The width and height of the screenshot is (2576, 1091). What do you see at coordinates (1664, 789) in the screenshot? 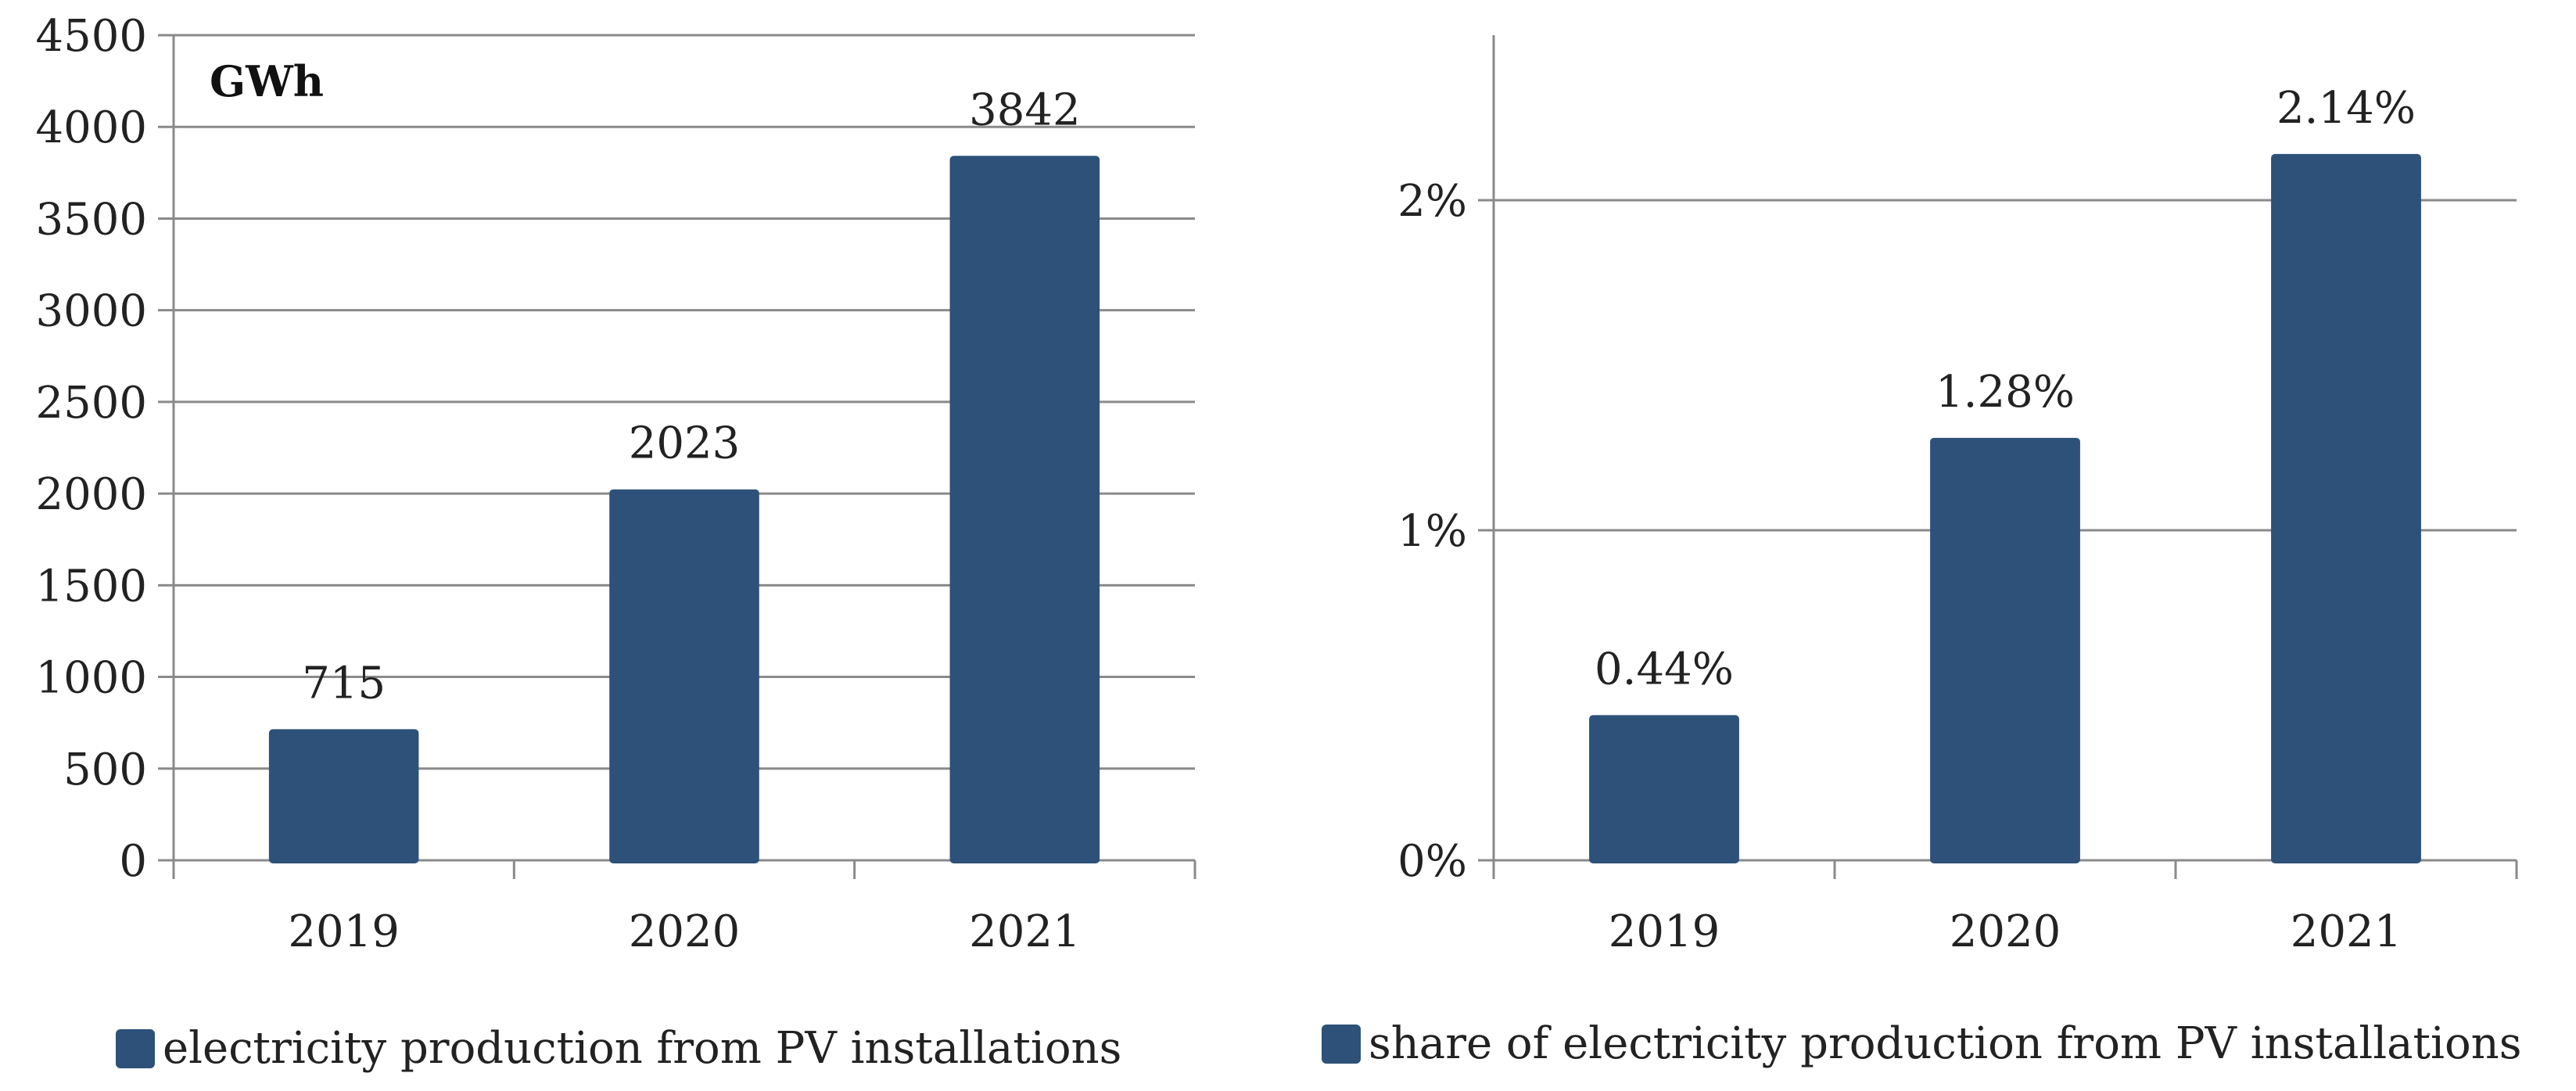
I see `share-bar-2019` at bounding box center [1664, 789].